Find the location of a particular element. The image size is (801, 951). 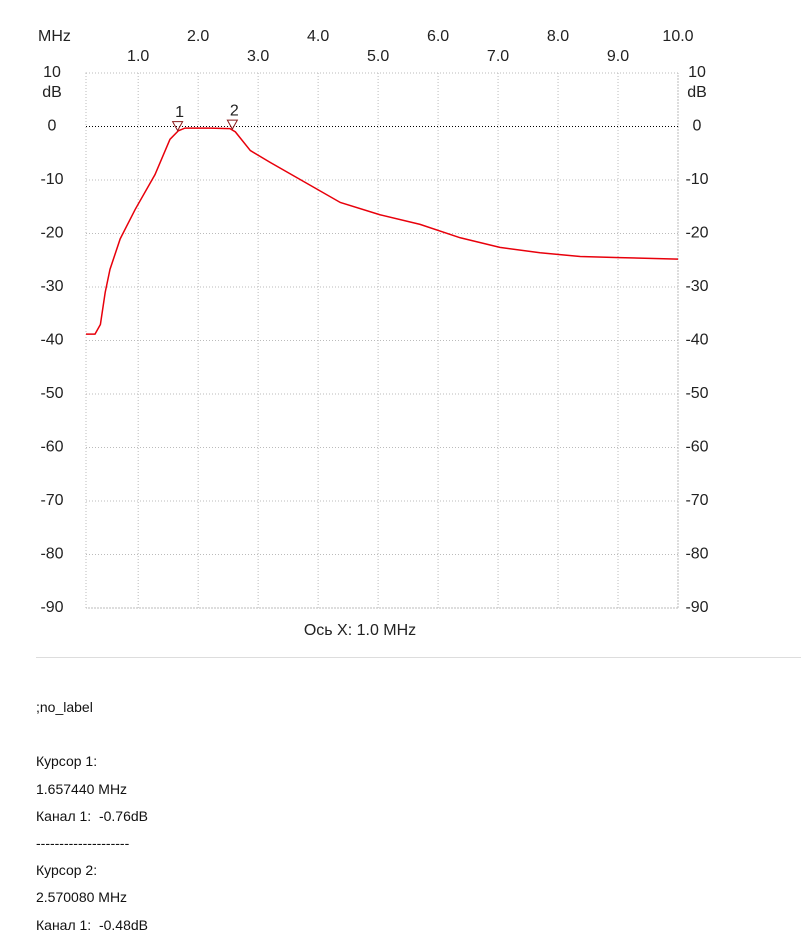

note-line: Канал 1: -0.48dB is located at coordinates (92, 924).